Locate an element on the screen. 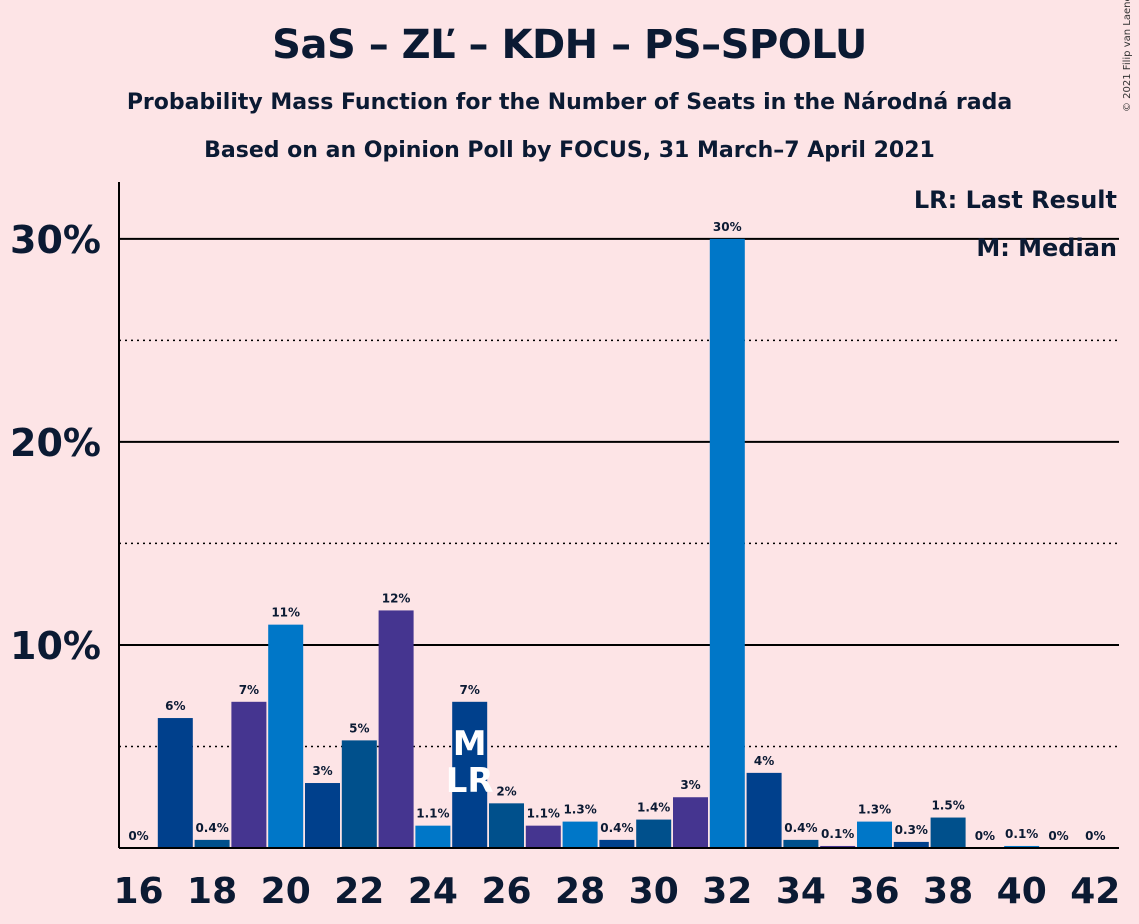 This screenshot has height=924, width=1139. x-tick-label: 36 is located at coordinates (874, 891).